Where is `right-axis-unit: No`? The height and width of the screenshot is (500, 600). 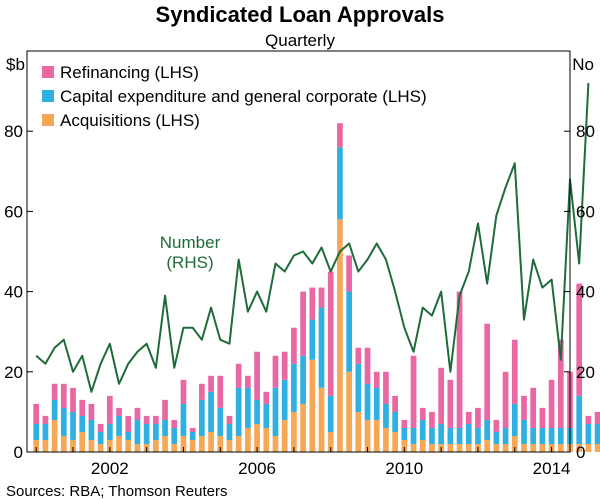
right-axis-unit: No is located at coordinates (583, 64).